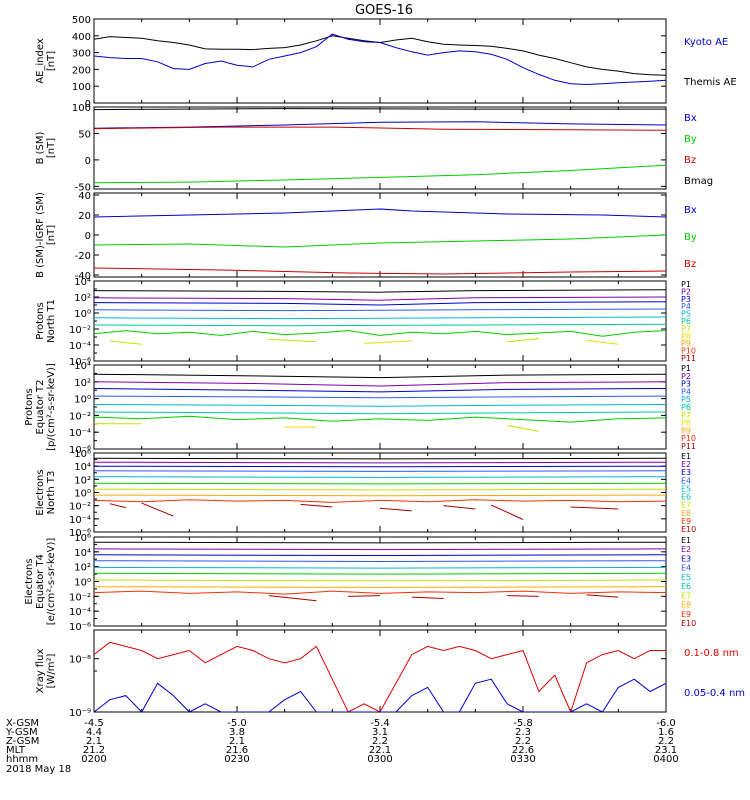 Image resolution: width=750 pixels, height=800 pixels. What do you see at coordinates (40, 492) in the screenshot?
I see `y-axis-label: Electrons` at bounding box center [40, 492].